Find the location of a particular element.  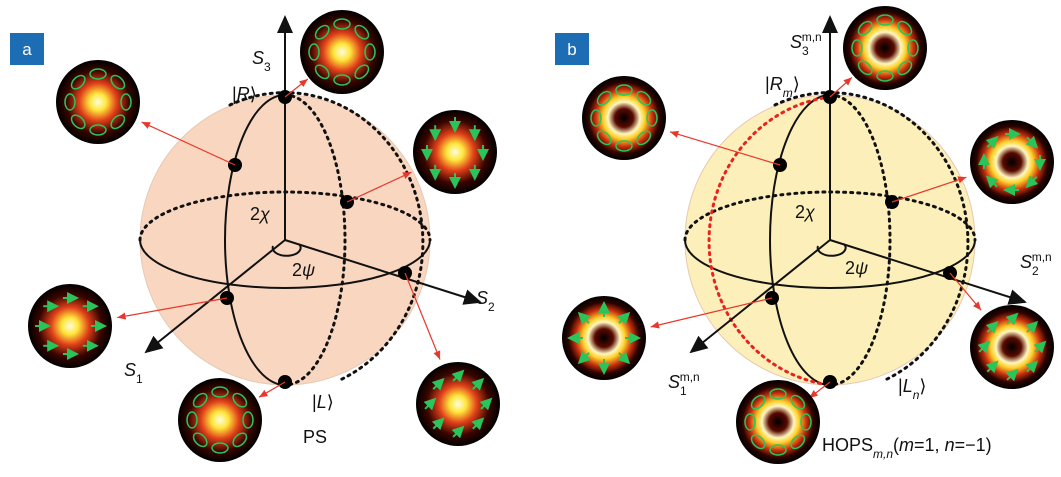

panel-tag: b is located at coordinates (571, 49).